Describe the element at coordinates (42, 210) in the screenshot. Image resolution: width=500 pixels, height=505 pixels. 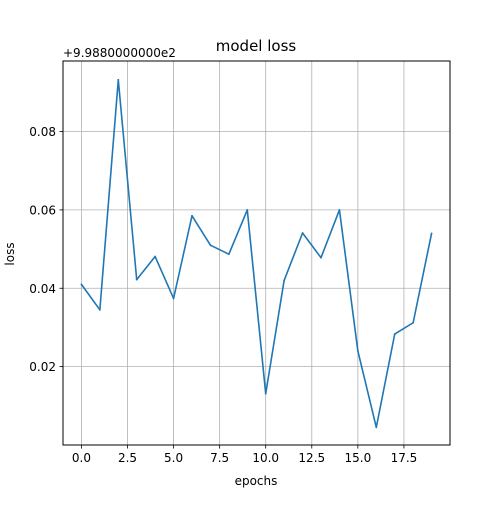
I see `y-tick-label: 0.06` at that location.